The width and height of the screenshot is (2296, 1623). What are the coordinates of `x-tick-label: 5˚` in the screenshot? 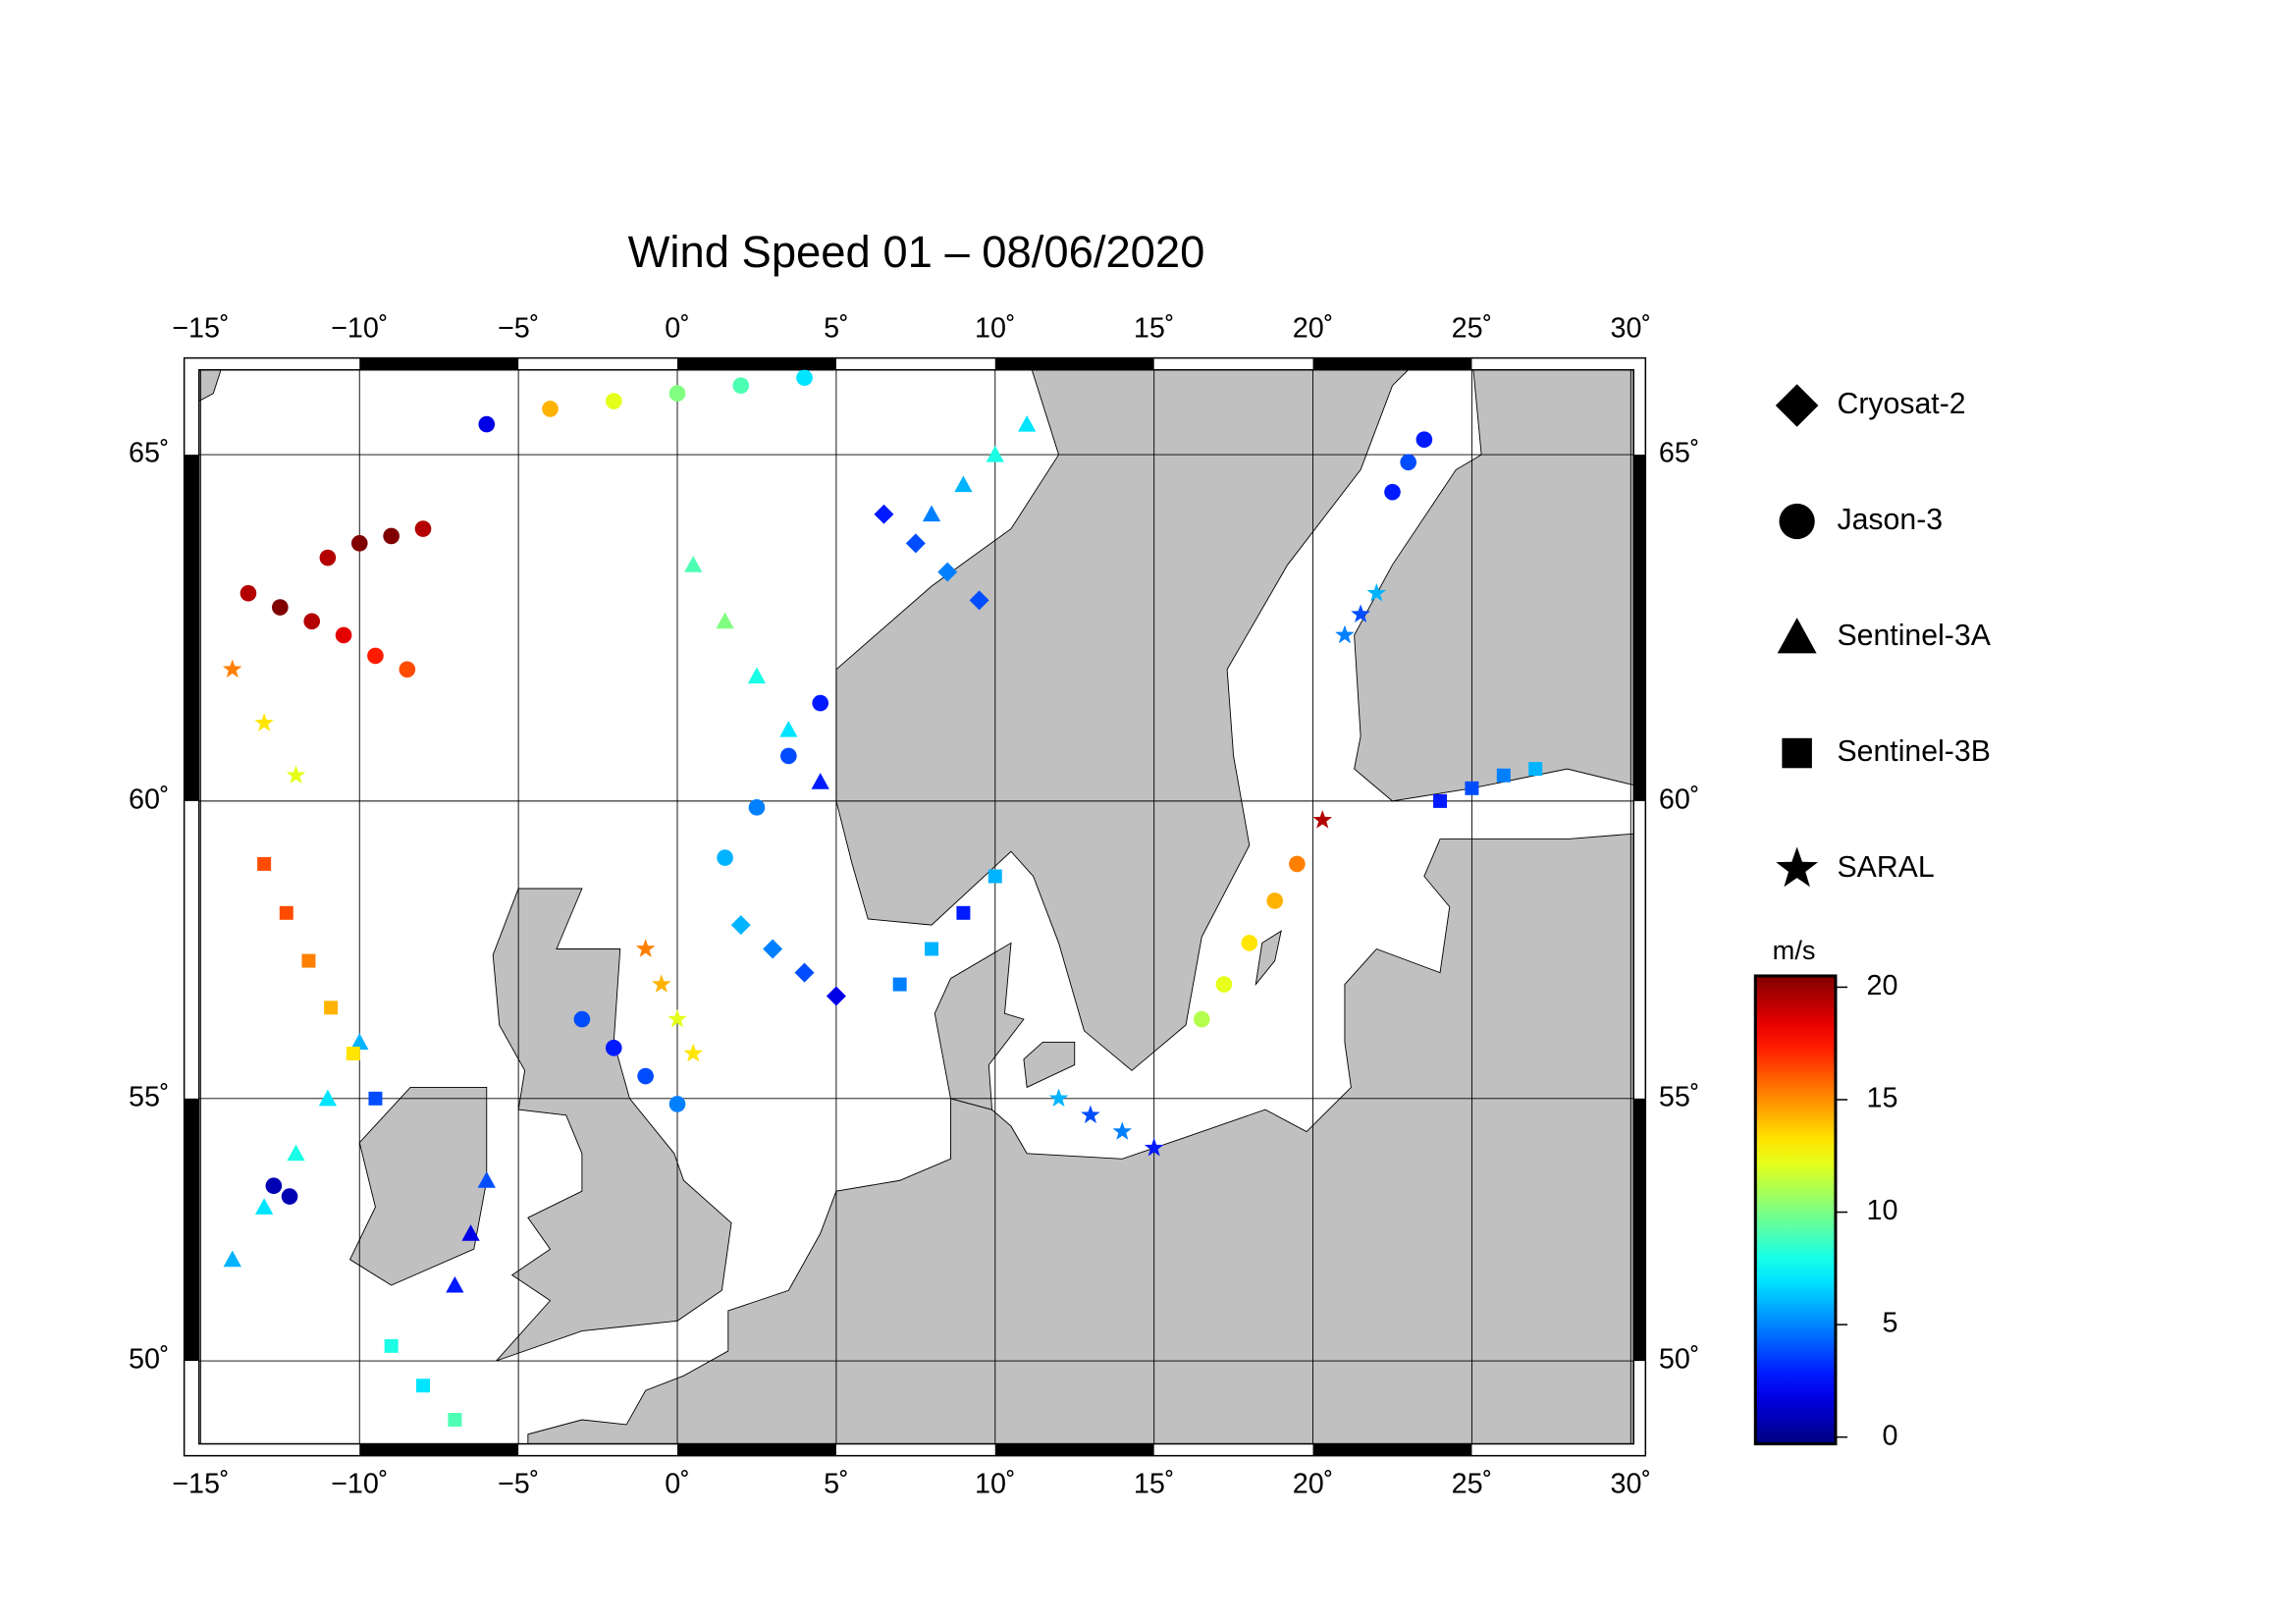 It's located at (837, 1483).